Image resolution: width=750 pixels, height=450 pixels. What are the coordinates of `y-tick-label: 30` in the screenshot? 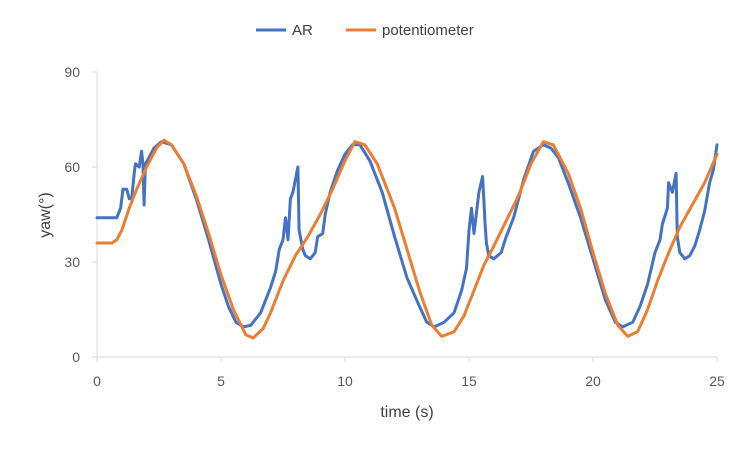 It's located at (72, 262).